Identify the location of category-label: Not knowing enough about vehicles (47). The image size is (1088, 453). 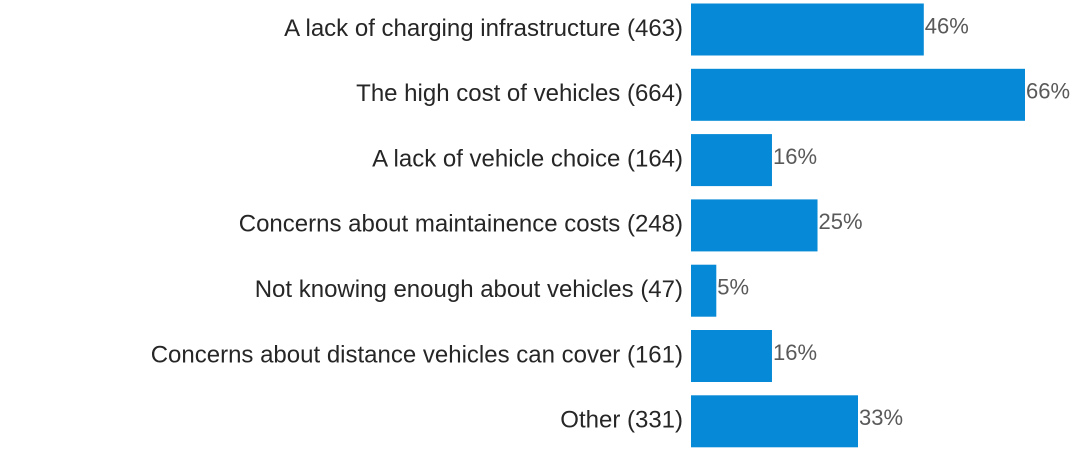
(469, 289).